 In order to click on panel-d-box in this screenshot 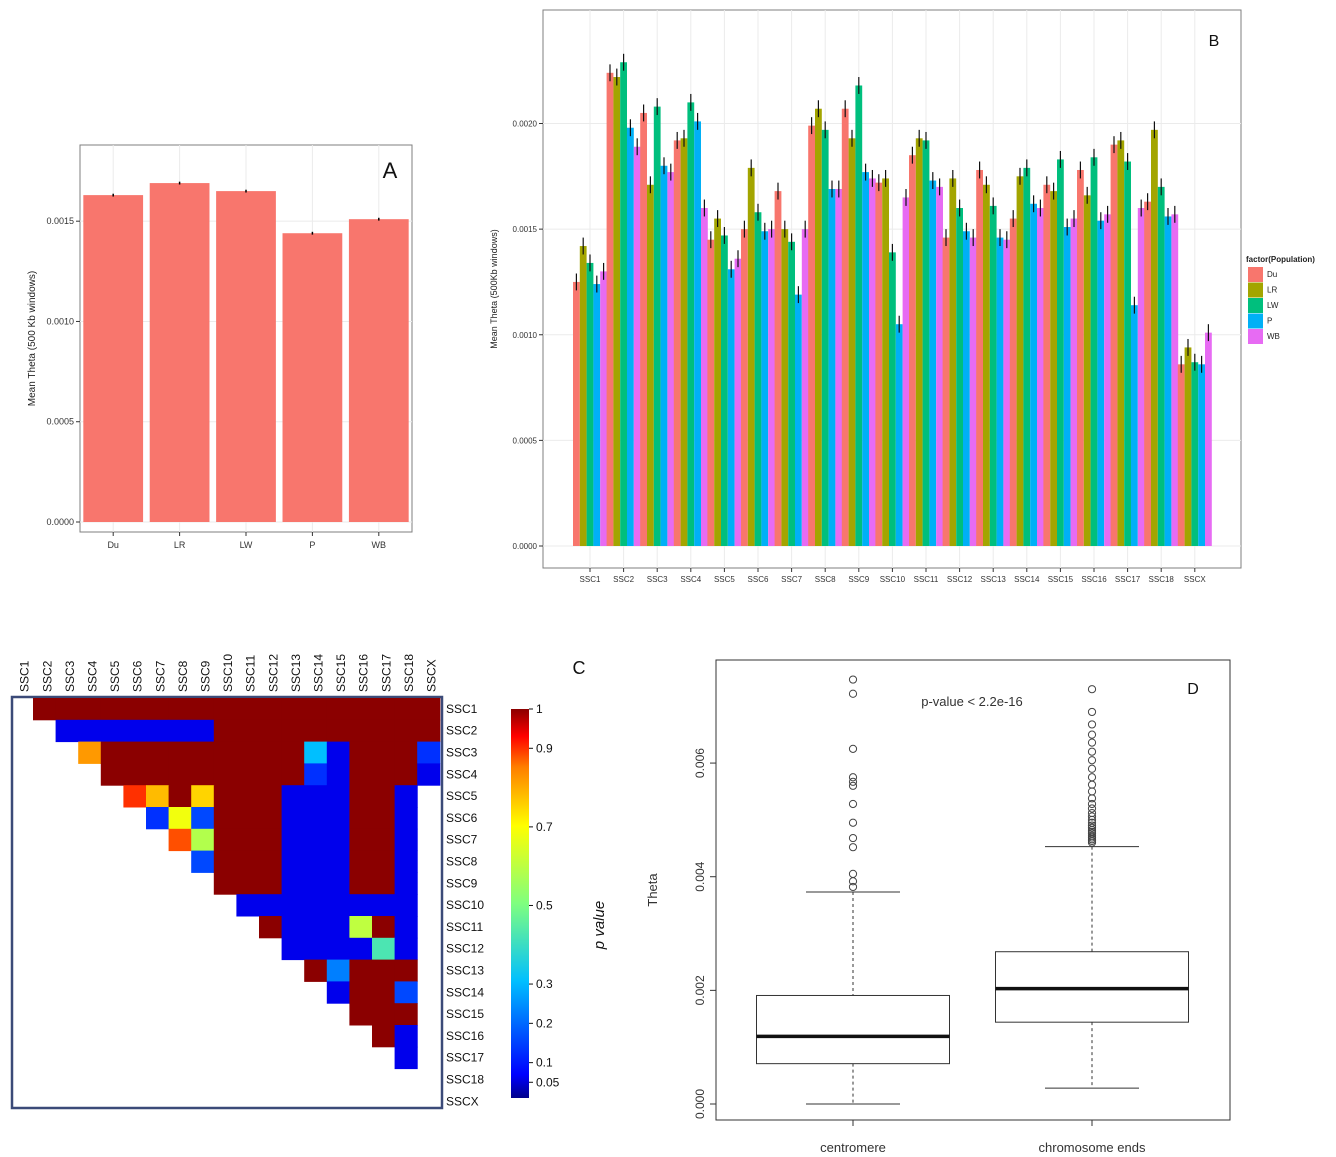, I will do `click(853, 1029)`.